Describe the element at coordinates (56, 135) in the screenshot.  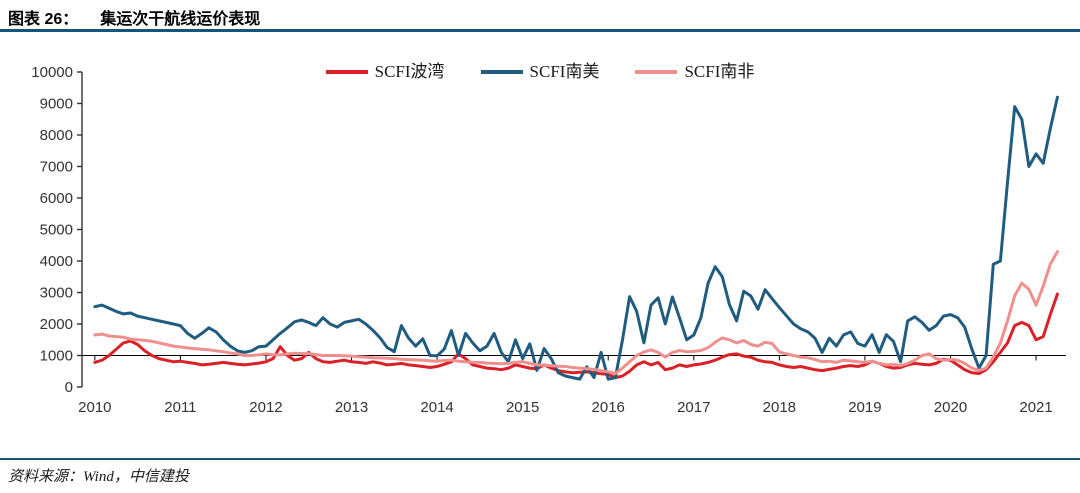
I see `y-tick-label: 8000` at that location.